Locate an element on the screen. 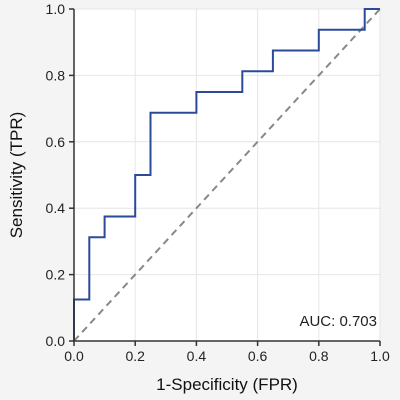  y-axis-title: Sensitivity (TPR) is located at coordinates (16, 175).